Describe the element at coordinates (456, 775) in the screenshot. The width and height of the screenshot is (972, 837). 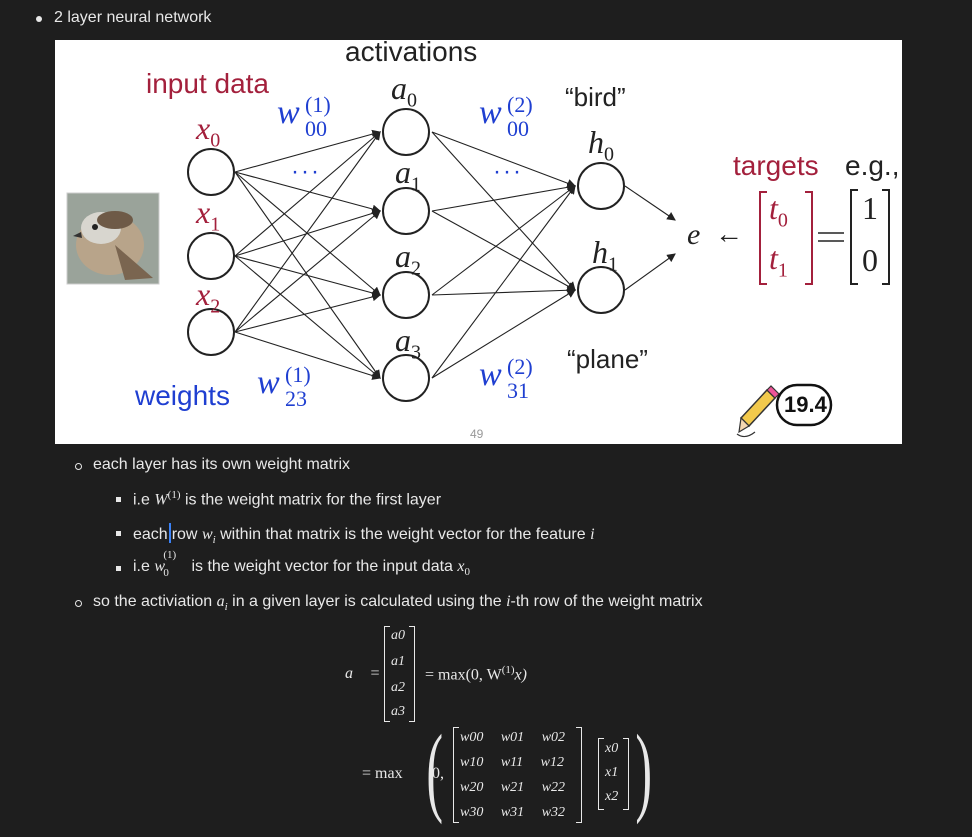
I see `w-matrix-bracket-left` at that location.